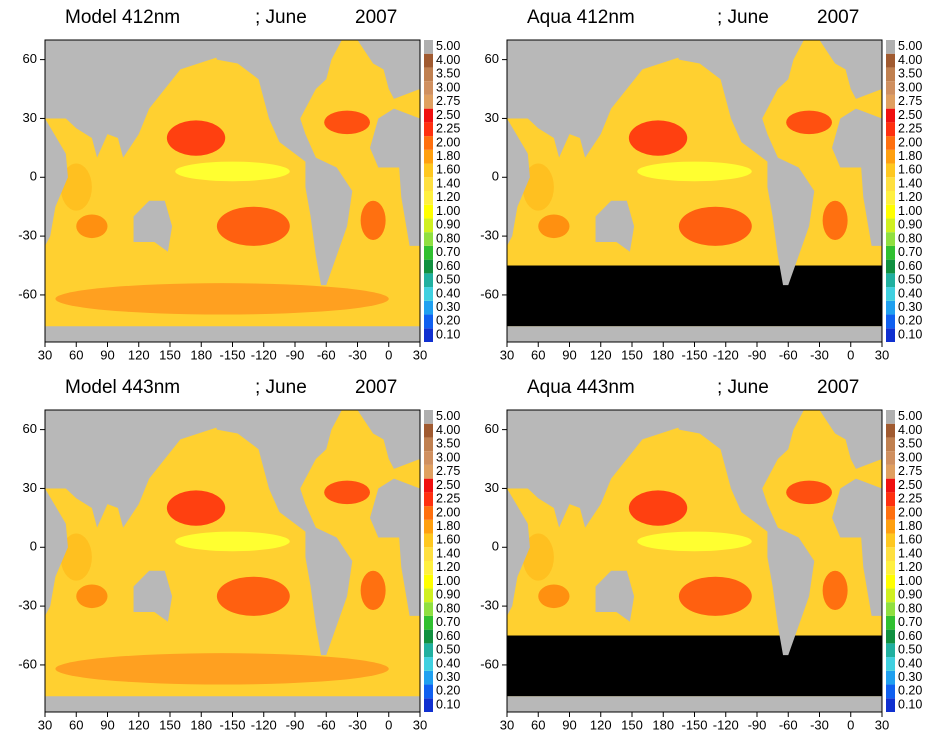  What do you see at coordinates (910, 321) in the screenshot?
I see `colorbar-label: 0.20` at bounding box center [910, 321].